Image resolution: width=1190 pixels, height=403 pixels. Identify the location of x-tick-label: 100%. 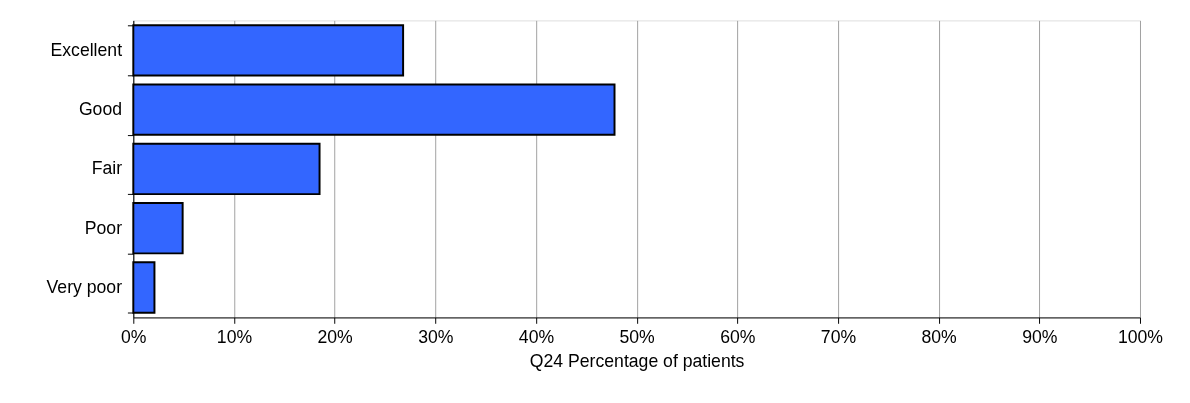
(1140, 337).